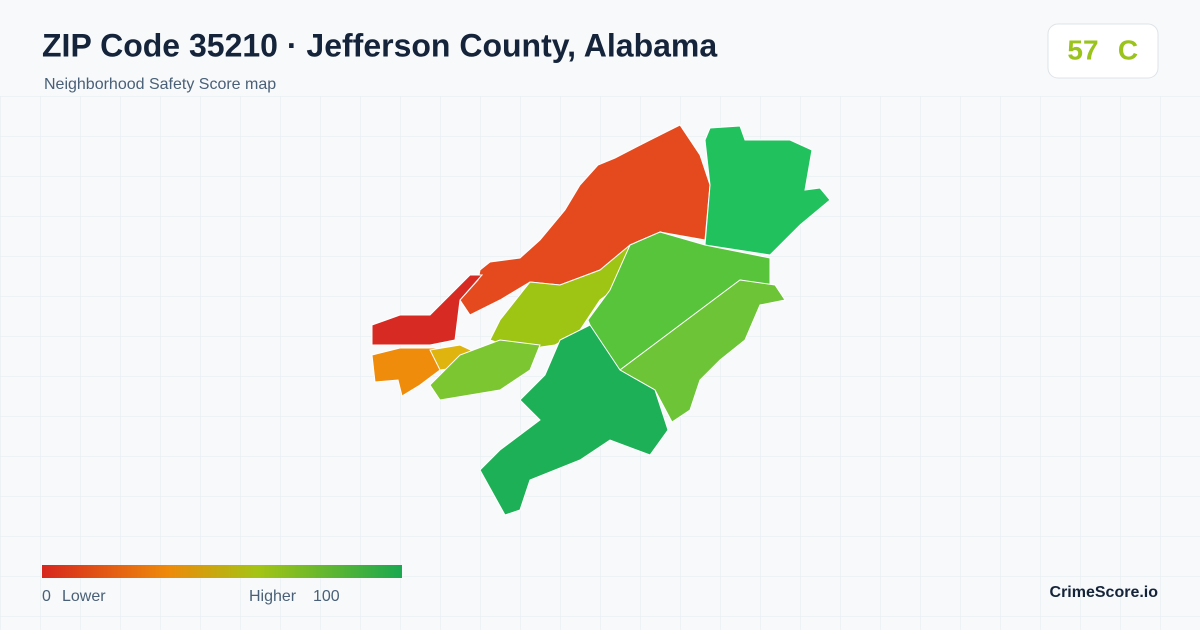 This screenshot has width=1200, height=635. Describe the element at coordinates (1103, 51) in the screenshot. I see `score-box` at that location.